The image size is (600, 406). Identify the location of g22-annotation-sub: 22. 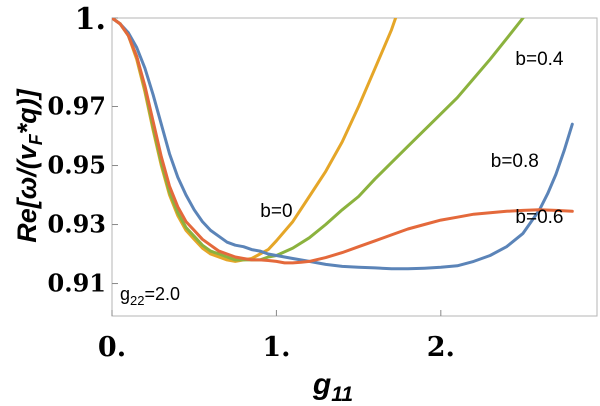
(137, 300).